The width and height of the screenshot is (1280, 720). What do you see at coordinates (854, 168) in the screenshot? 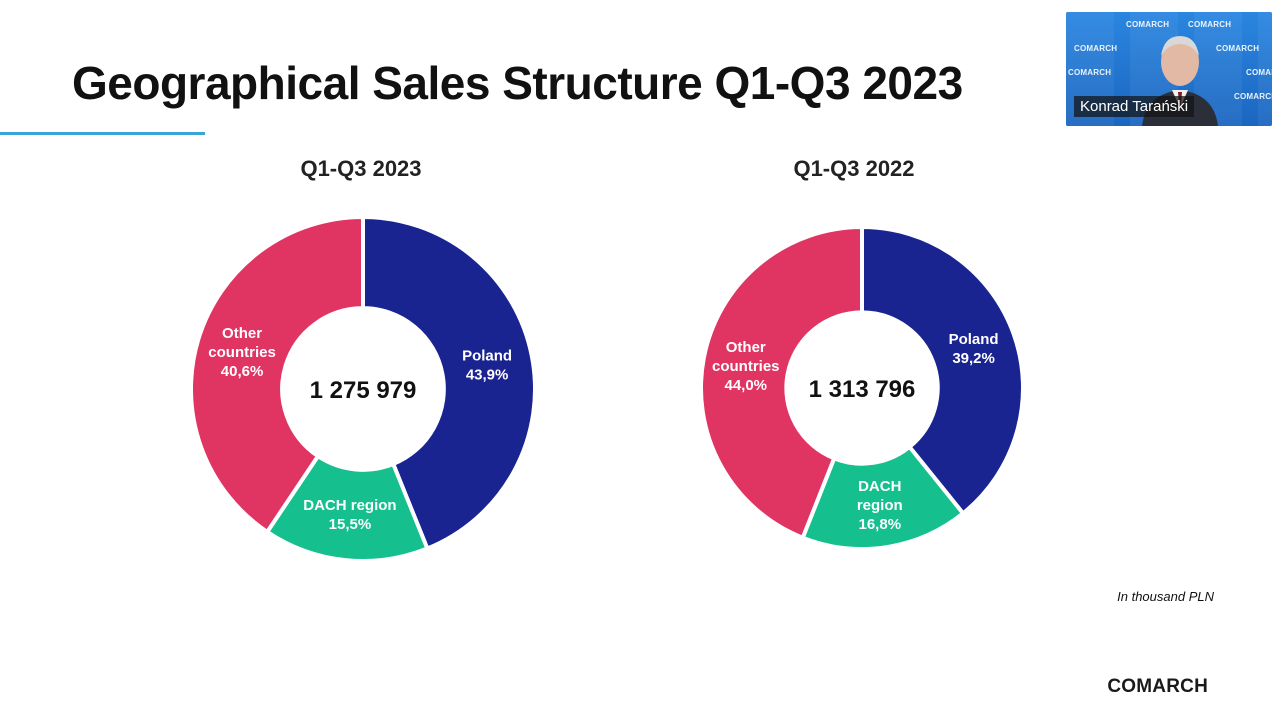
I see `chart-title-2022: Q1-Q3 2022` at bounding box center [854, 168].